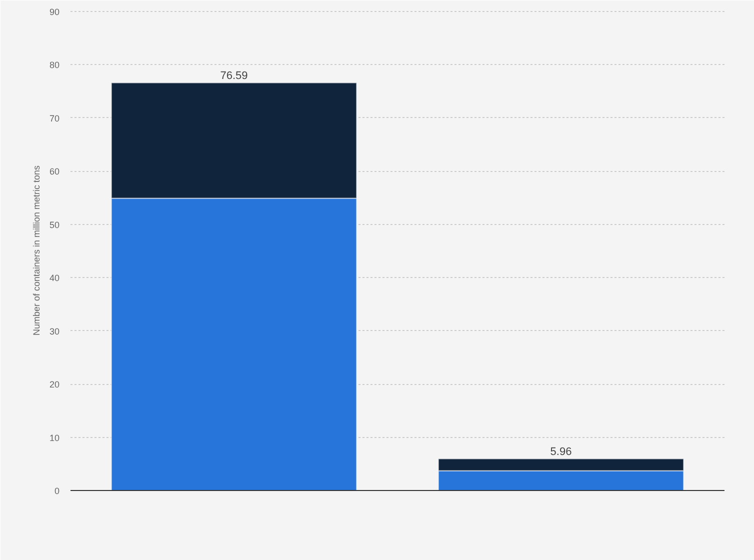  I want to click on y-tick-label: 10, so click(54, 437).